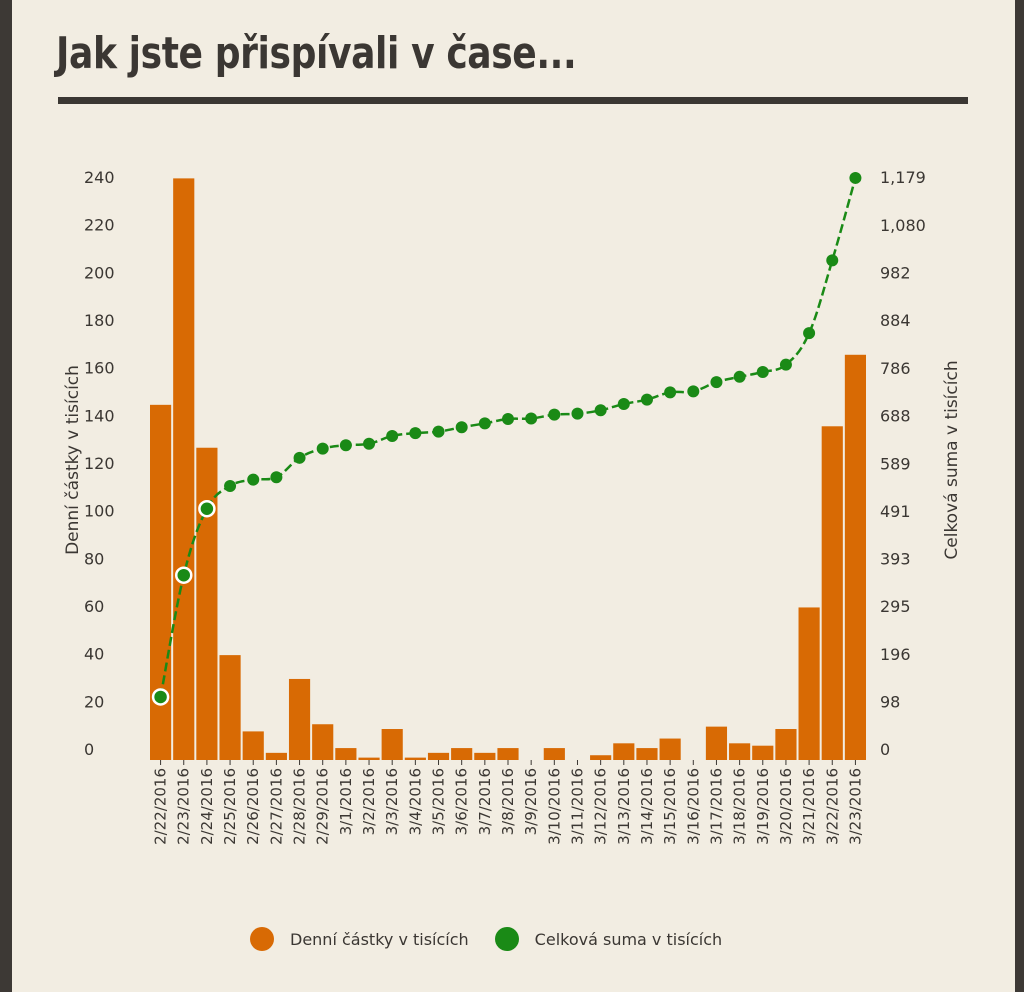  Describe the element at coordinates (369, 801) in the screenshot. I see `x-tick-label: 3/2/2016` at that location.